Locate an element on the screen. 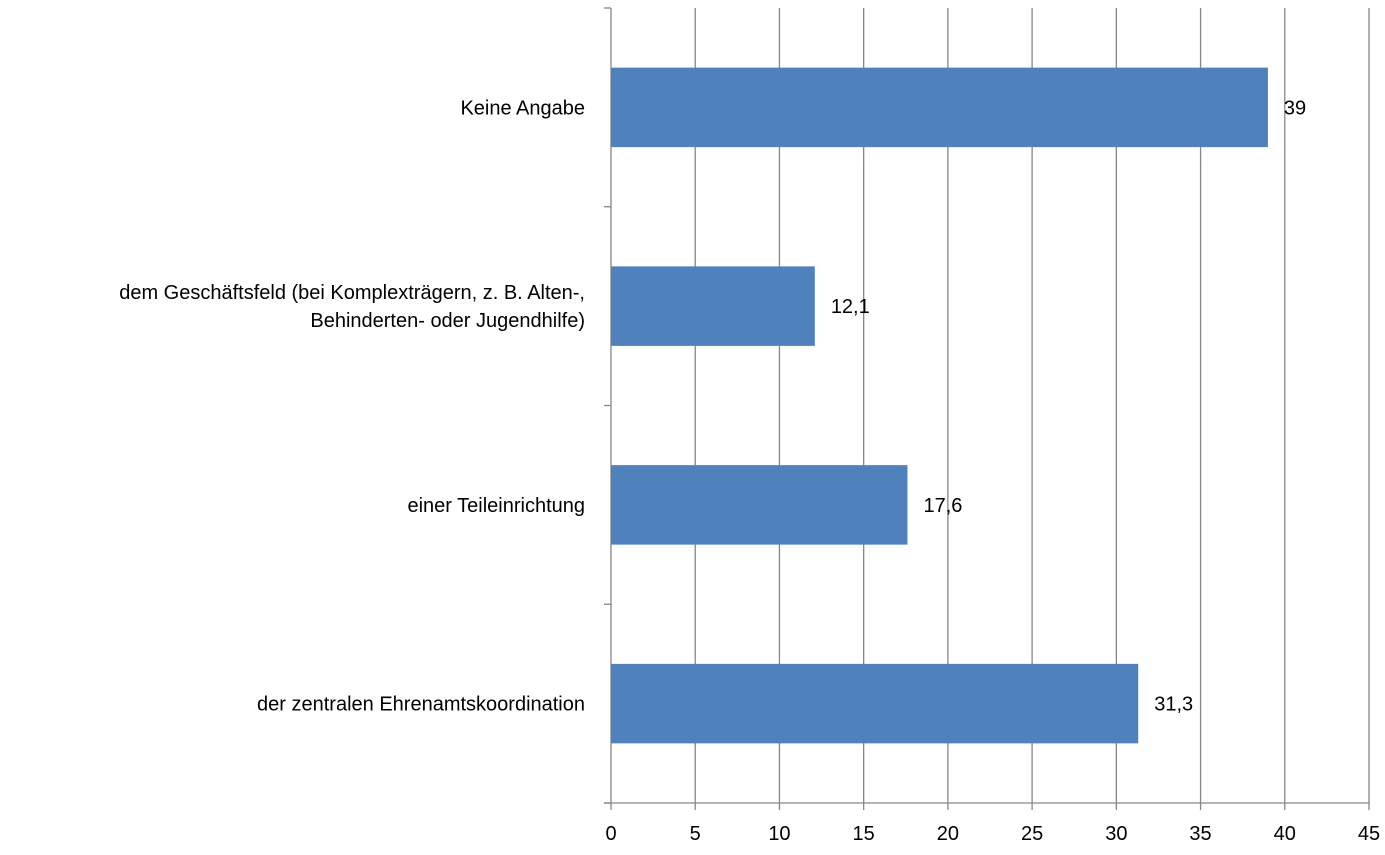 The width and height of the screenshot is (1385, 855). x-tick-label-5: 25 is located at coordinates (1032, 834).